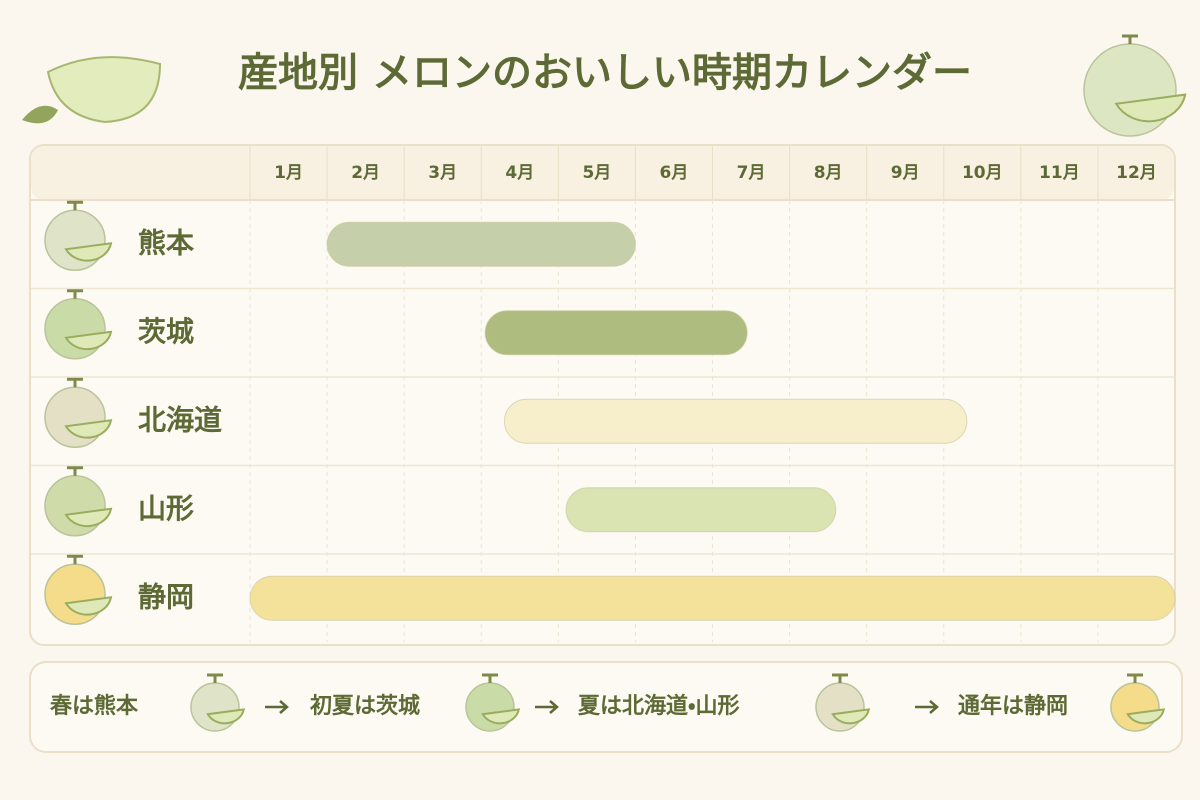 This screenshot has width=1200, height=800. I want to click on month-label: 11月, so click(1059, 173).